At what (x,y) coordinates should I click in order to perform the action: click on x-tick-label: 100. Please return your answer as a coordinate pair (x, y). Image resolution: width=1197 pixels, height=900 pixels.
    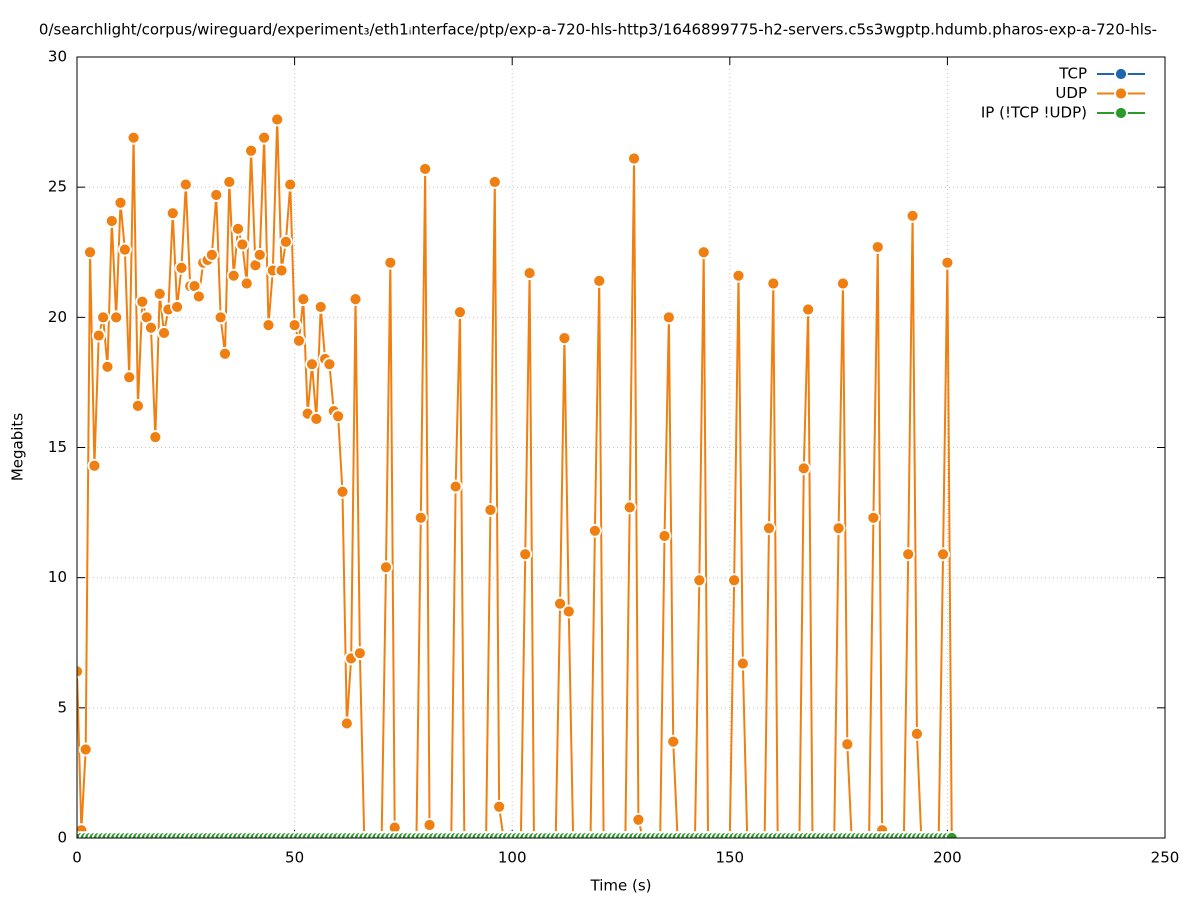
    Looking at the image, I should click on (512, 858).